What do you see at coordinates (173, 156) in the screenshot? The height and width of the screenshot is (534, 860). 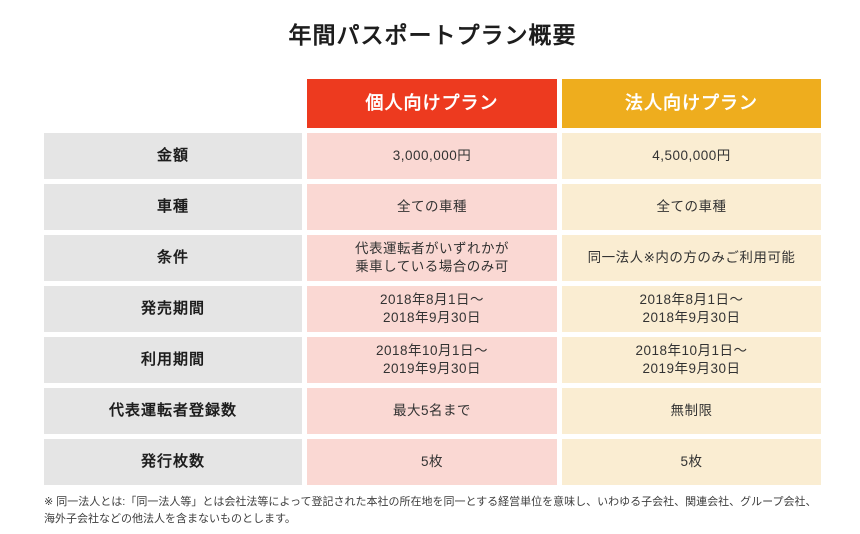 I see `row-header-price: 金額` at bounding box center [173, 156].